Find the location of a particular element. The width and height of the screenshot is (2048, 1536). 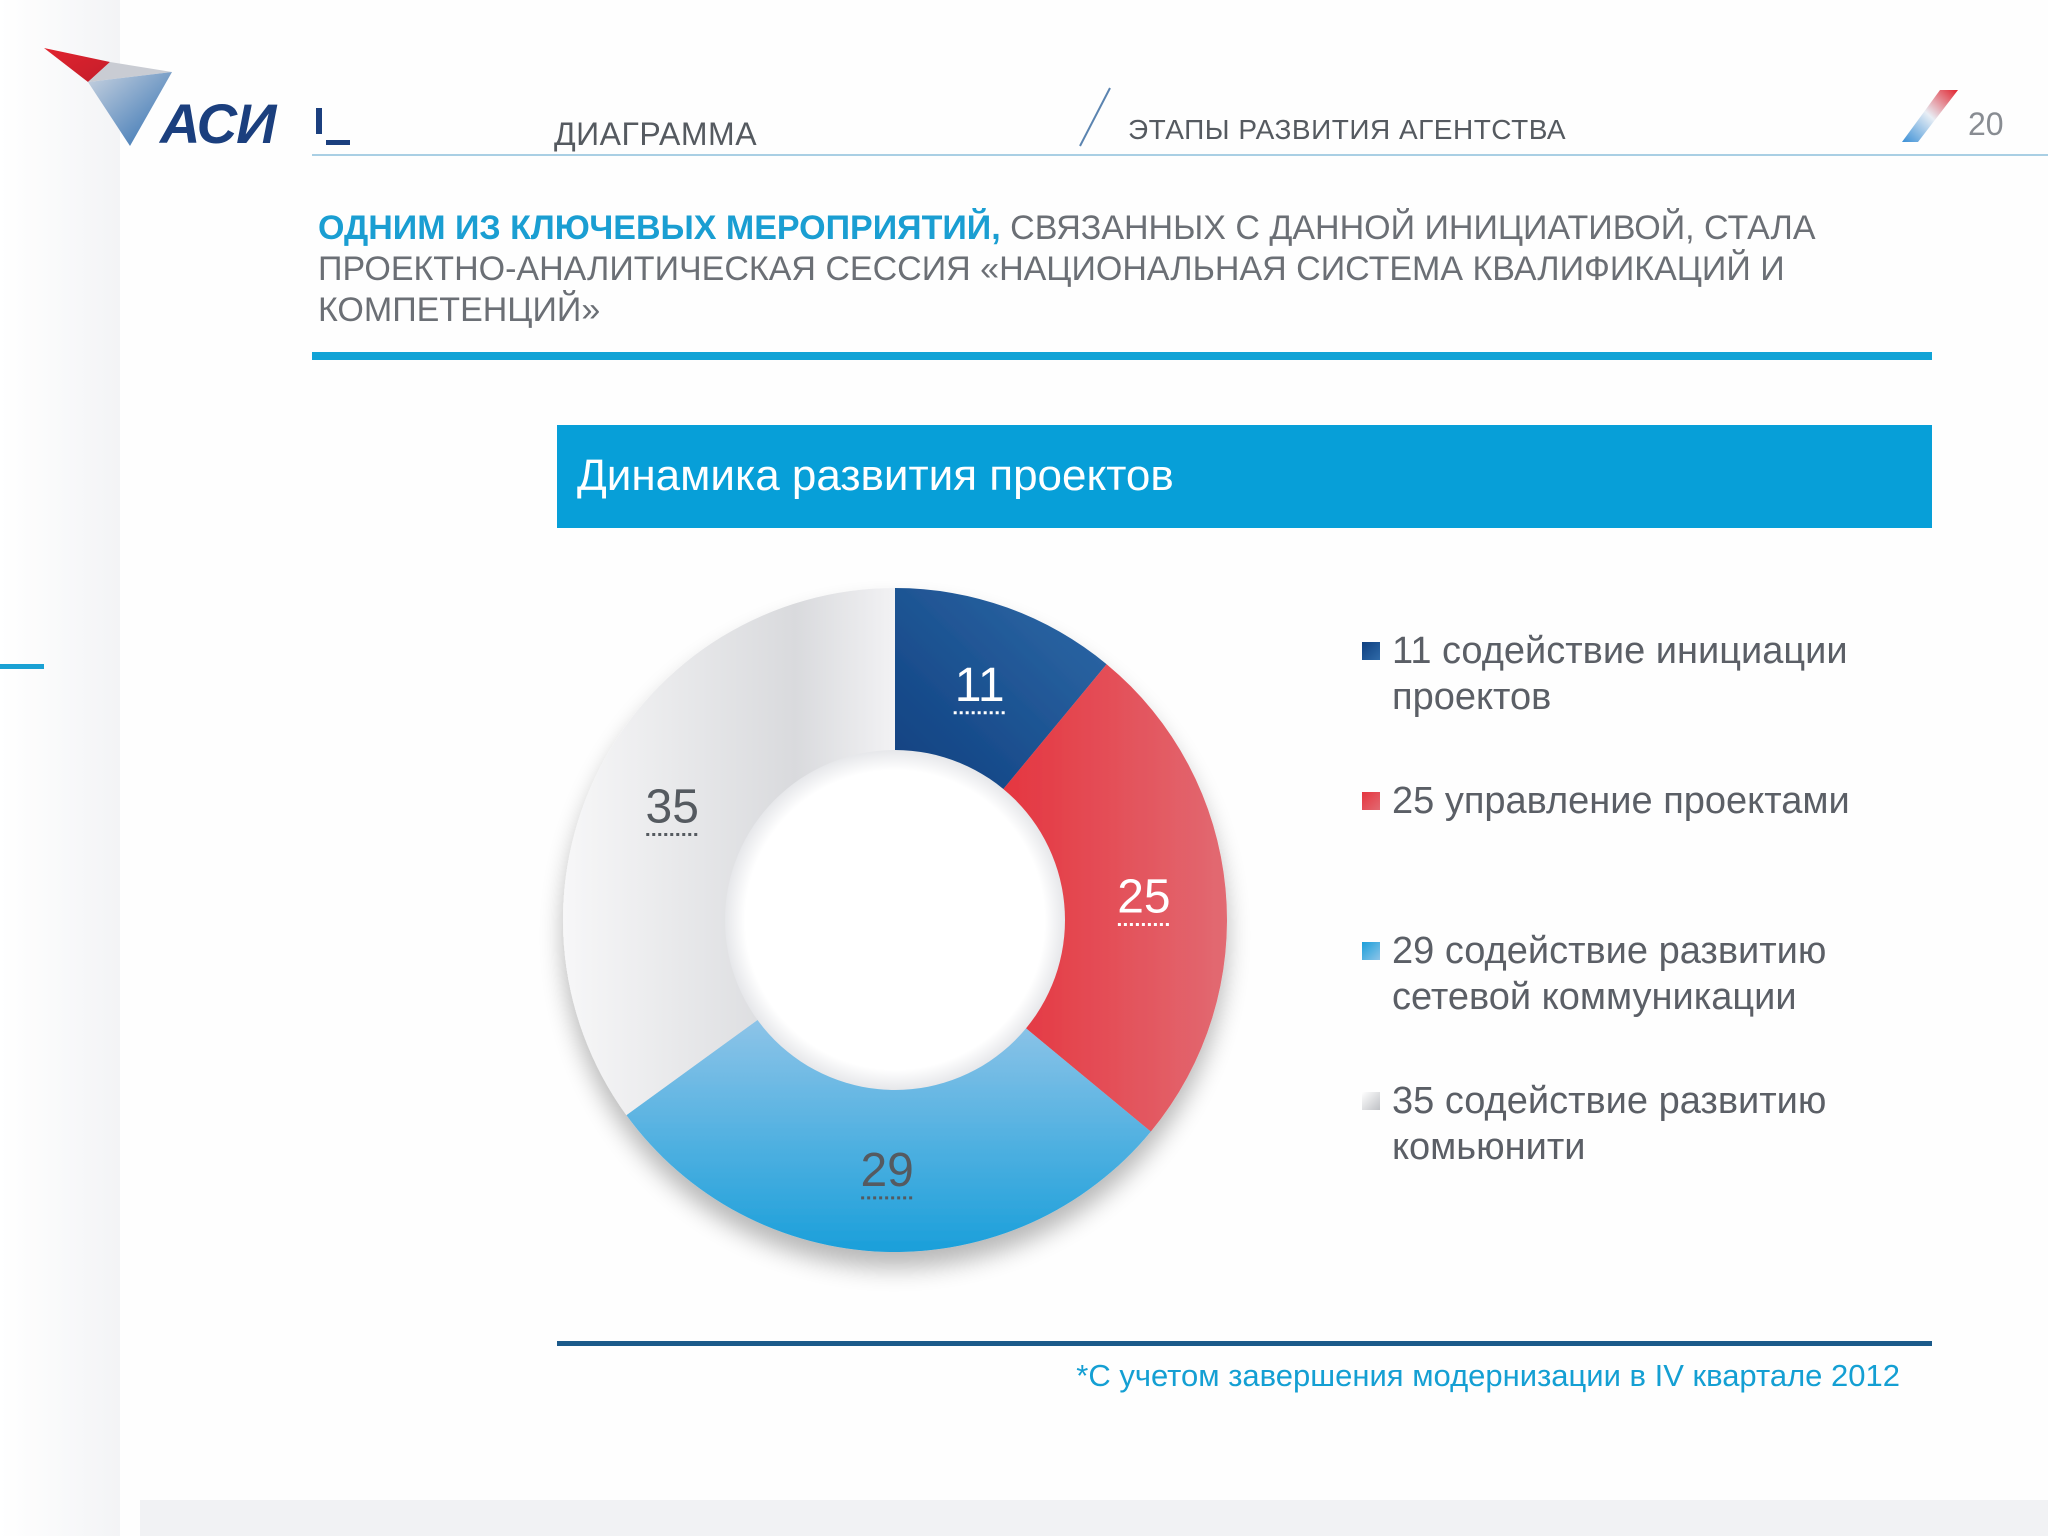

chart-title: Динамика развития проектов is located at coordinates (875, 475).